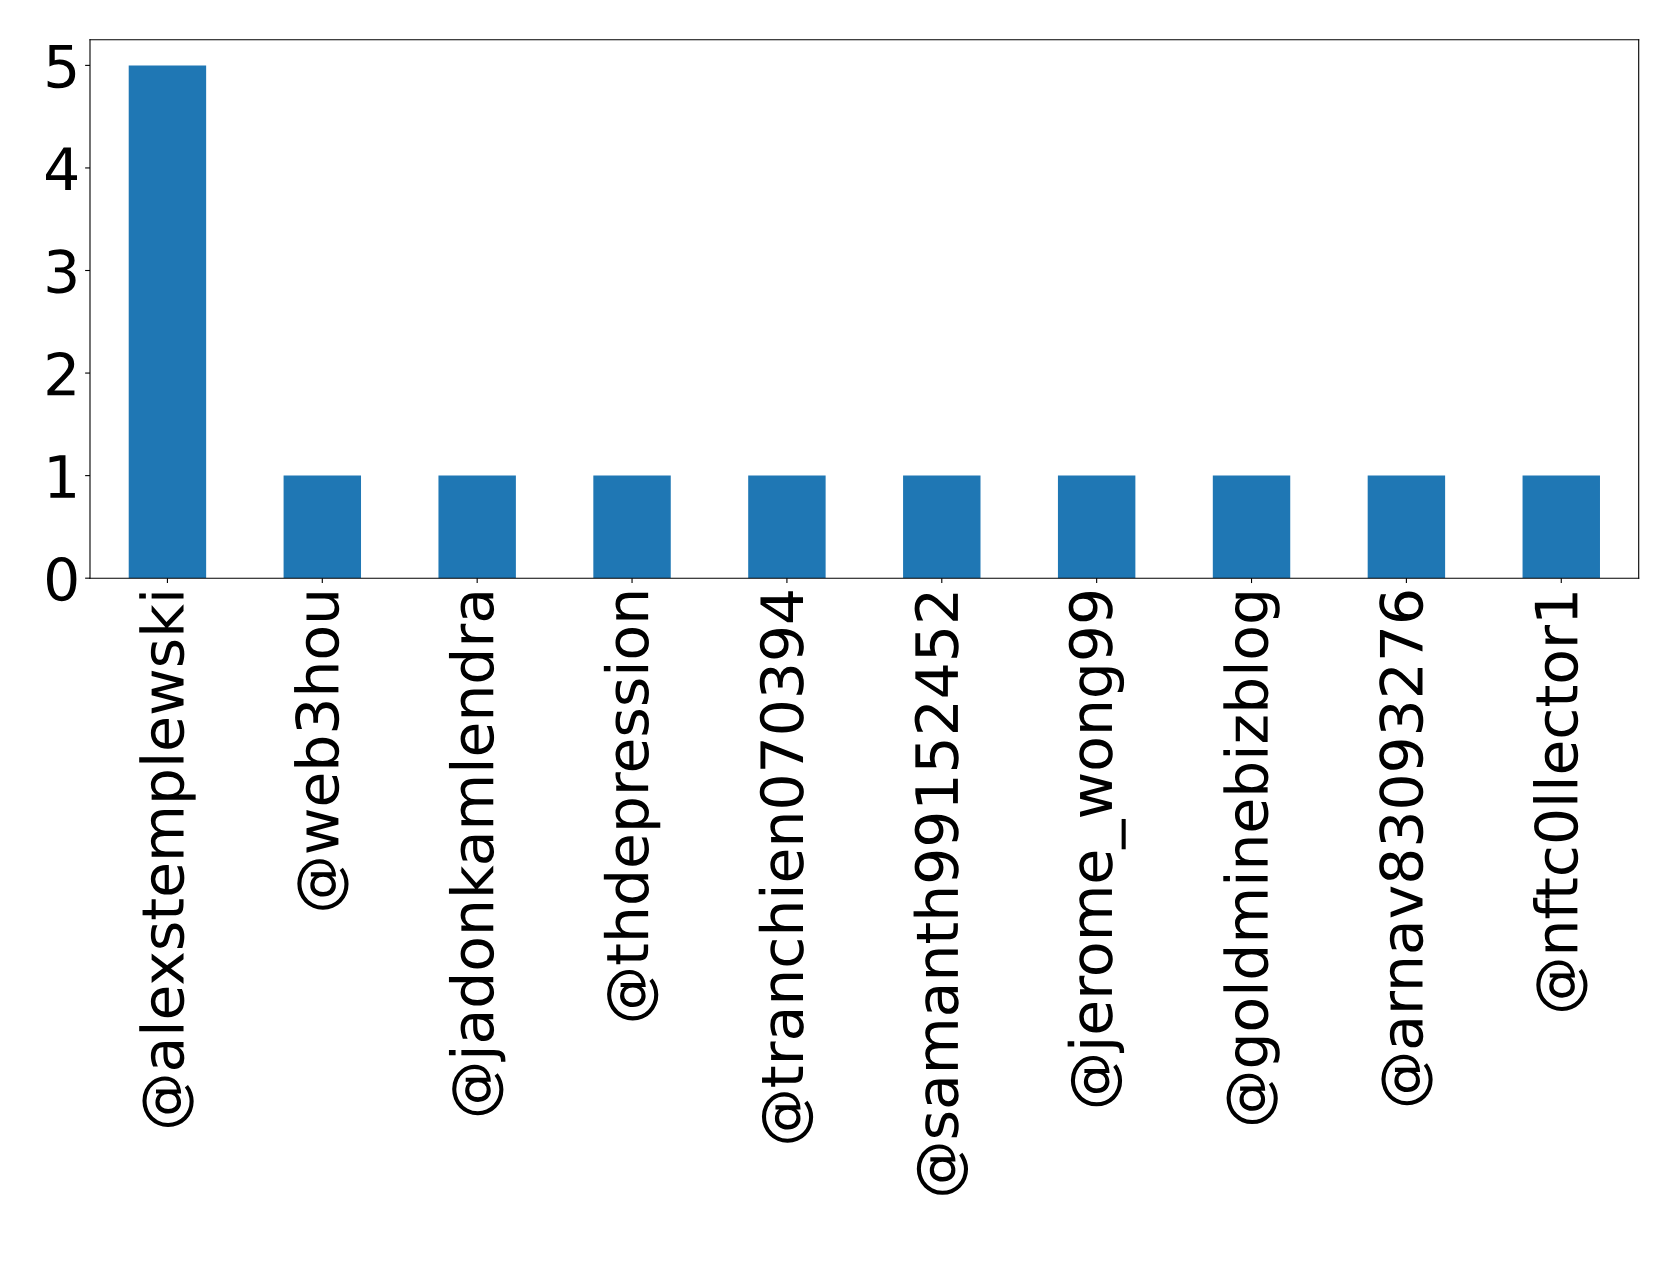 The width and height of the screenshot is (1679, 1282). Describe the element at coordinates (61, 169) in the screenshot. I see `y-tick-label: 4` at that location.